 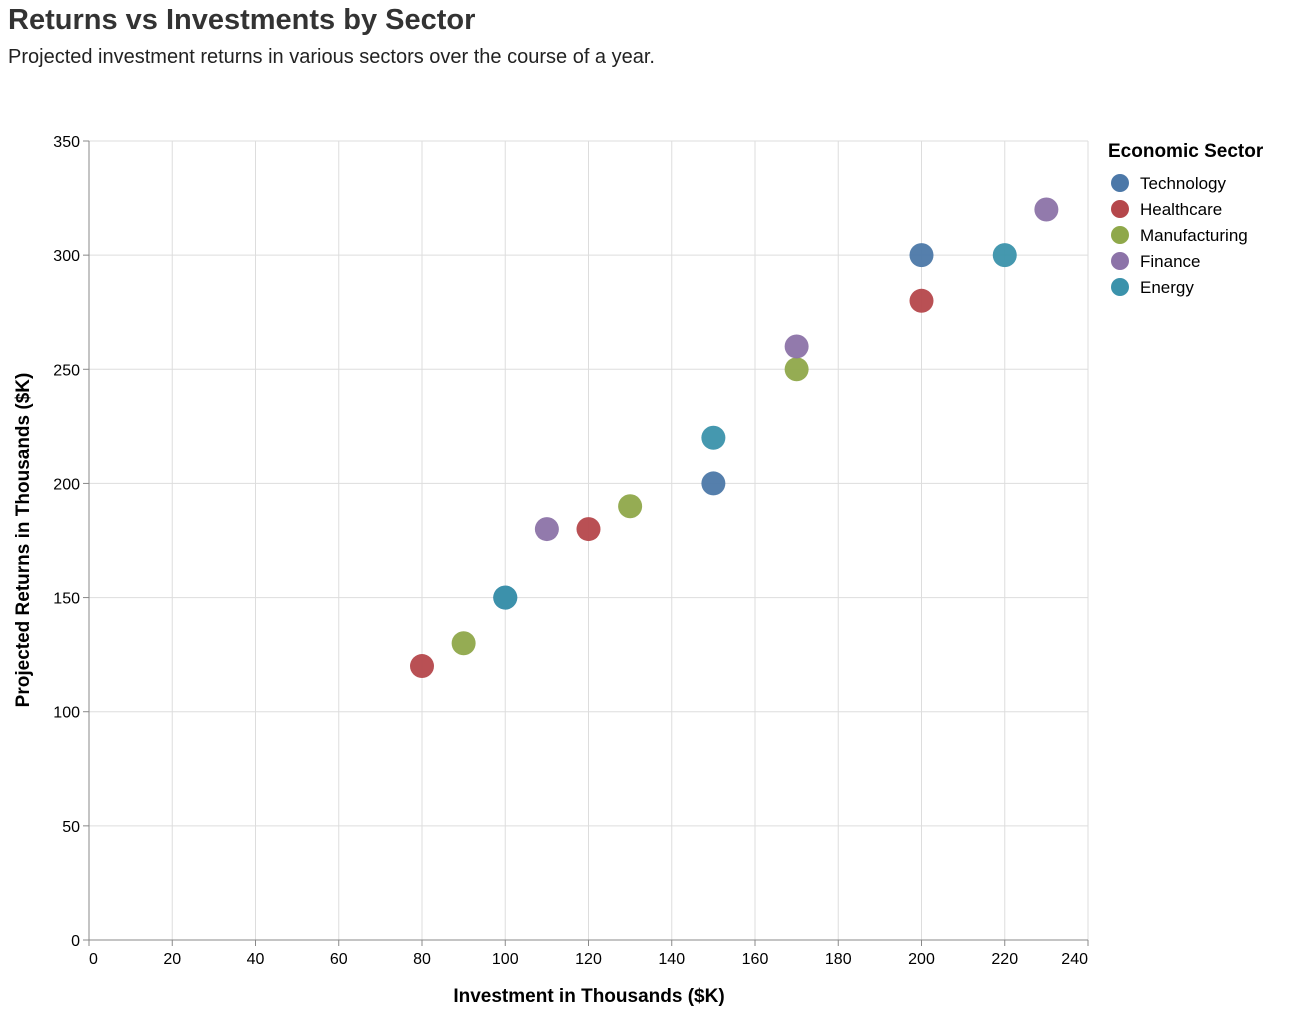 I want to click on legend-symbol-energy, so click(x=1120, y=287).